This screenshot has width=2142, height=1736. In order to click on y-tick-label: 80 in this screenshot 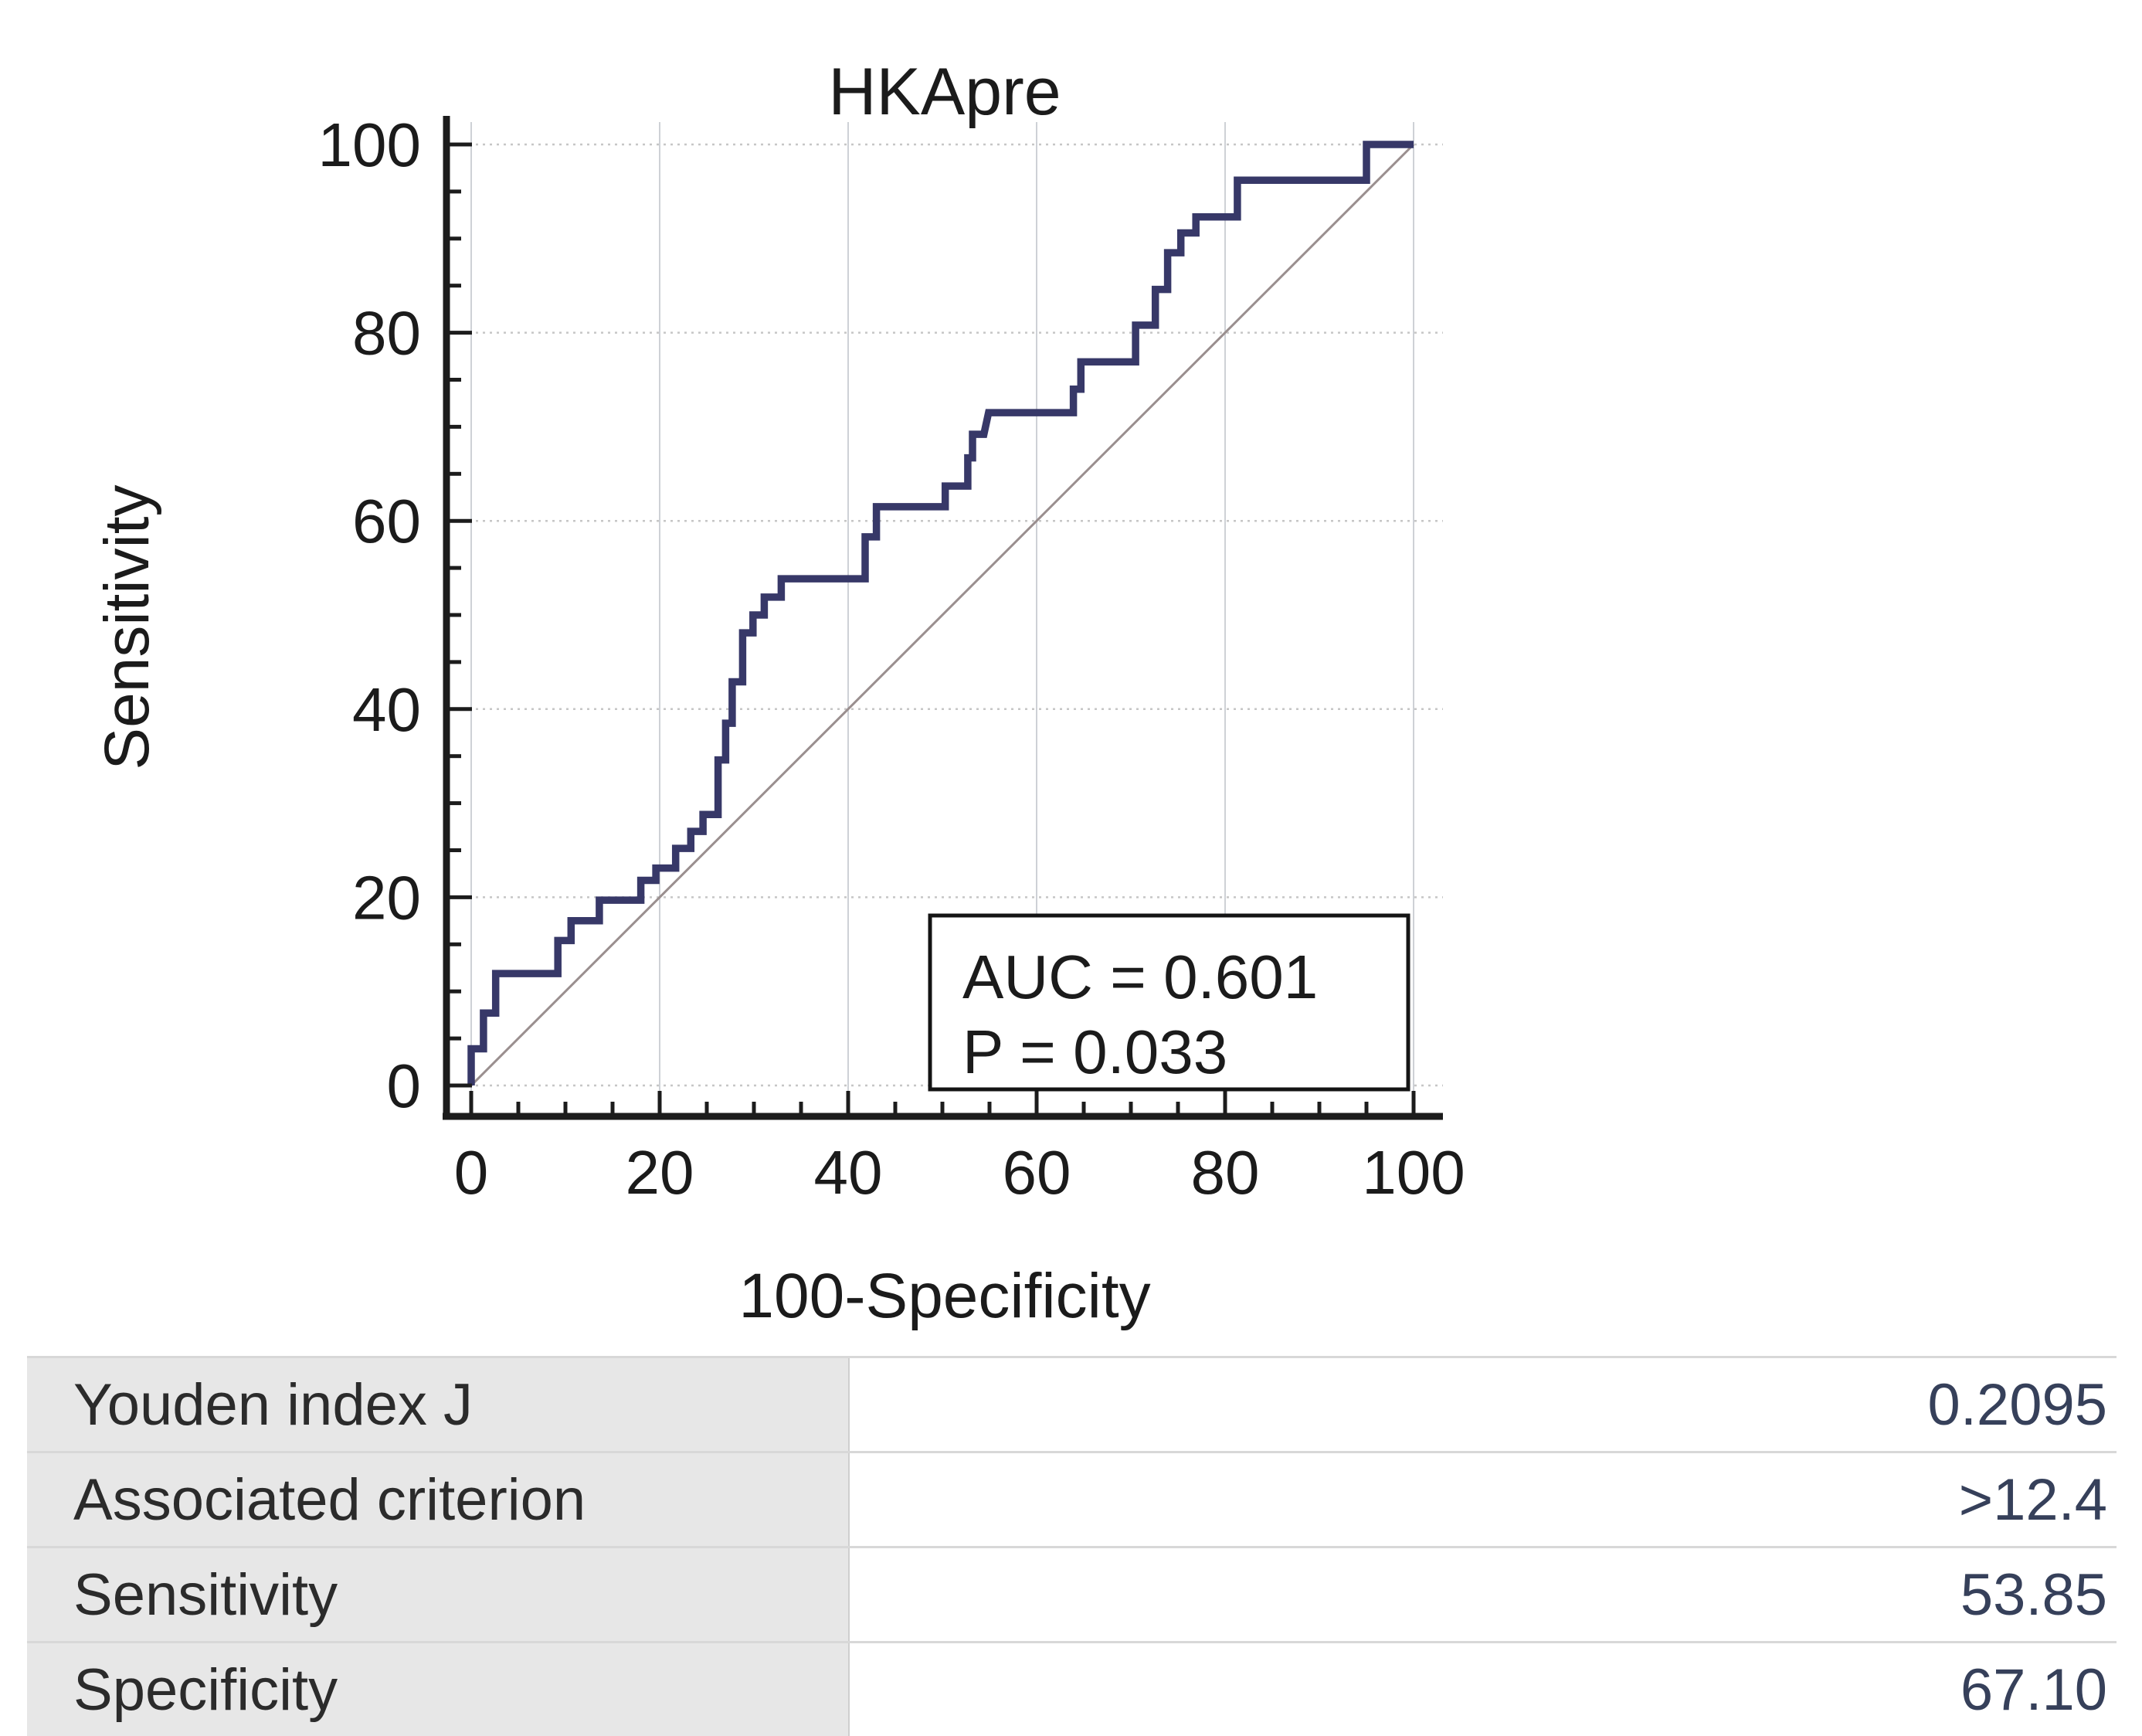, I will do `click(387, 333)`.